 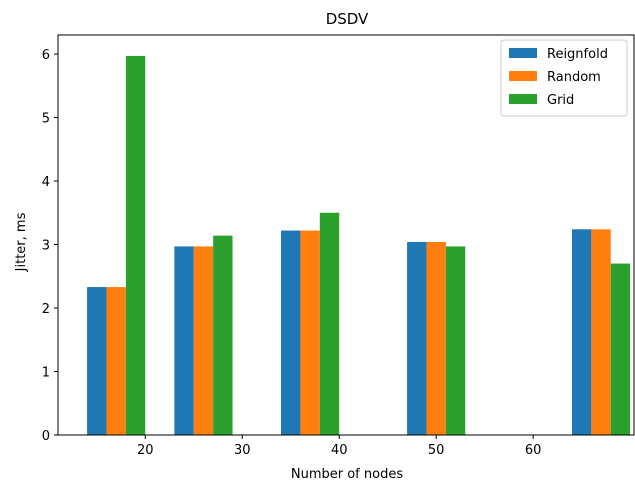 I want to click on y-axis-ticks: 0 1 2 3 4 5 6, so click(x=50, y=246).